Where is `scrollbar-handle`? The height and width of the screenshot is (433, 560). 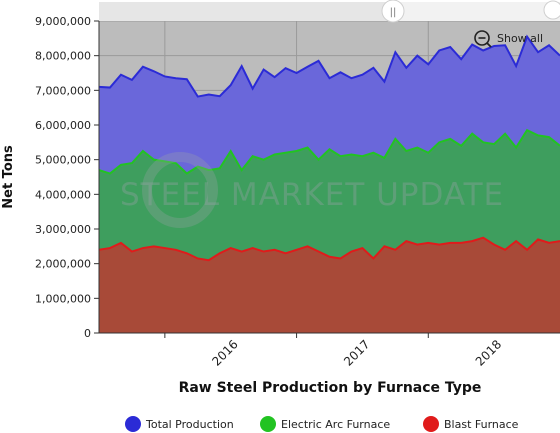 scrollbar-handle is located at coordinates (393, 11).